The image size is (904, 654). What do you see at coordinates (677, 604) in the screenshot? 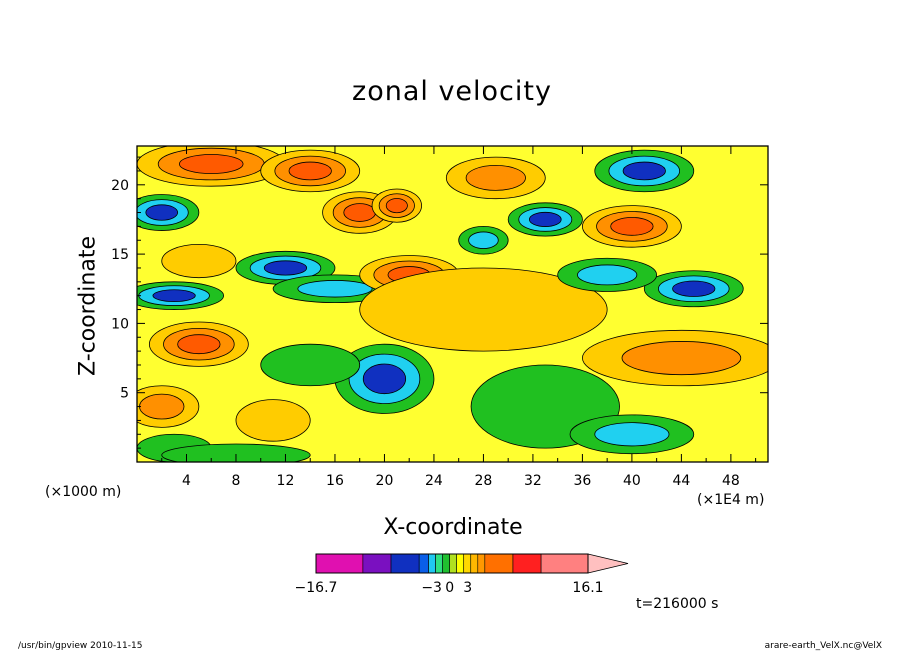
I see `time-label: t=216000 s` at bounding box center [677, 604].